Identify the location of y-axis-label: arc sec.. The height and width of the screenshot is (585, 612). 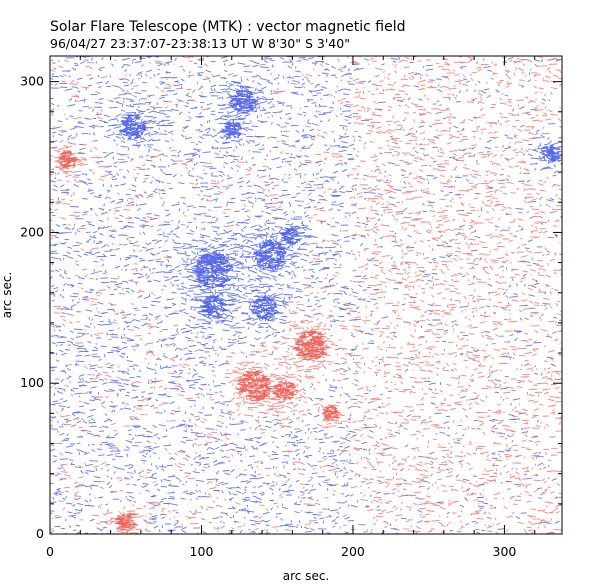
(7, 295).